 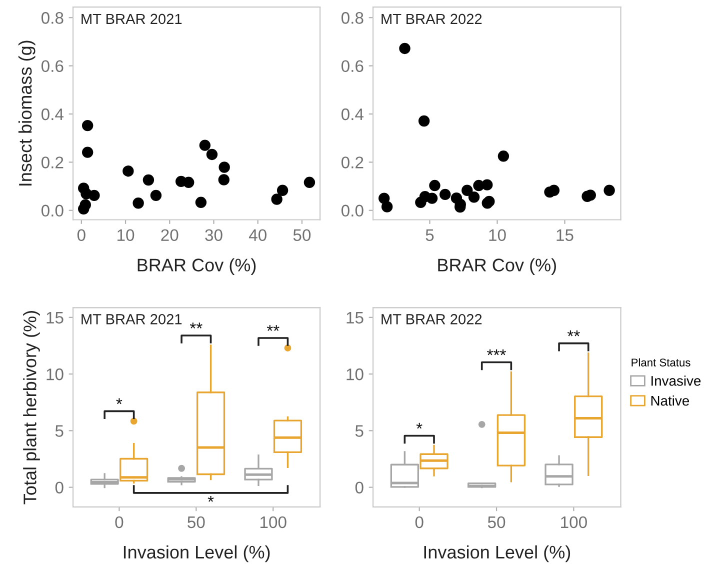 What do you see at coordinates (257, 235) in the screenshot?
I see `x-tick-label: 40` at bounding box center [257, 235].